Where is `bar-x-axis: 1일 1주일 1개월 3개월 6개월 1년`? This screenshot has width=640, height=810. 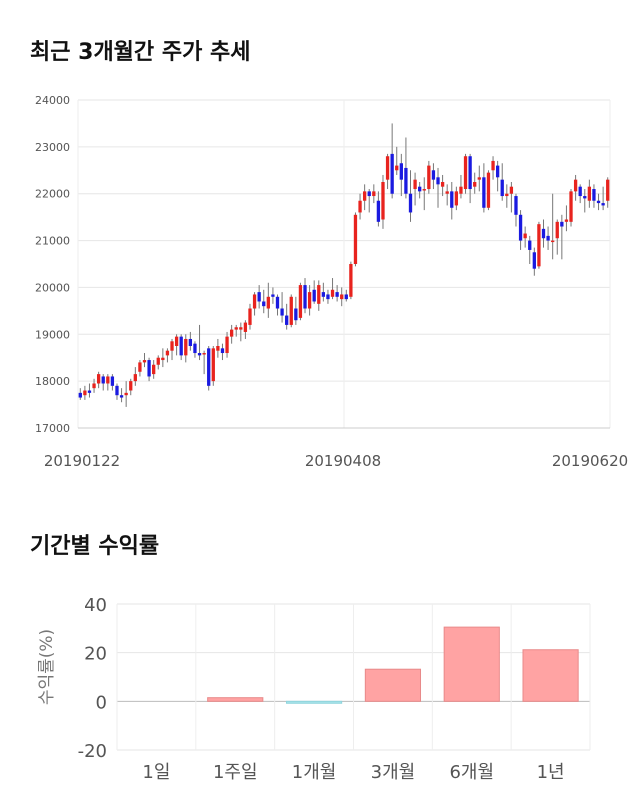 bar-x-axis: 1일 1주일 1개월 3개월 6개월 1년 is located at coordinates (353, 772).